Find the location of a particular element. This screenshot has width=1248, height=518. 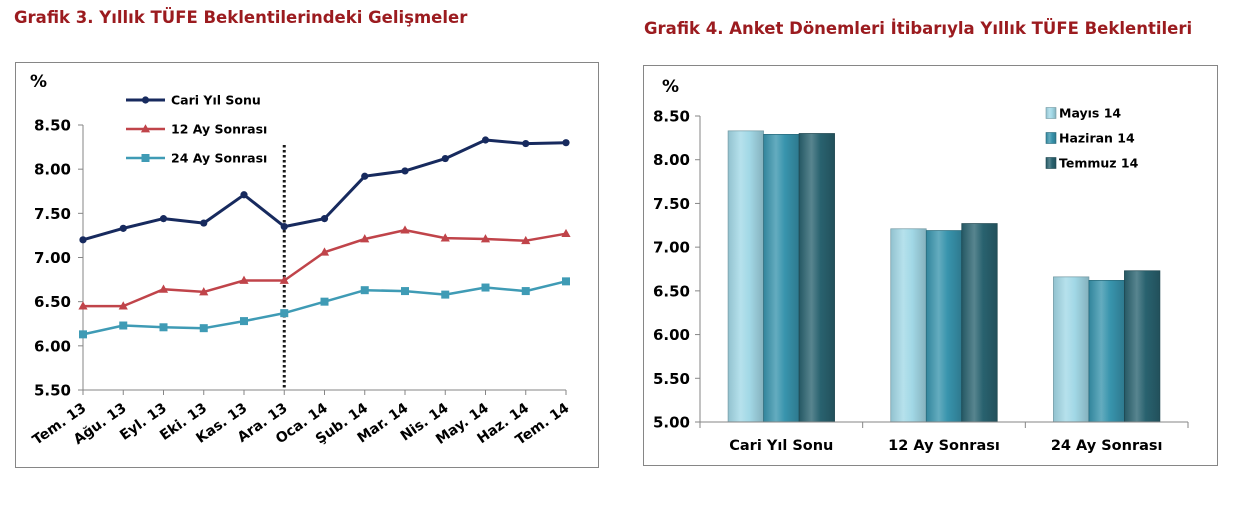

chart1-y-tick-label: 6.50 is located at coordinates (52, 302).